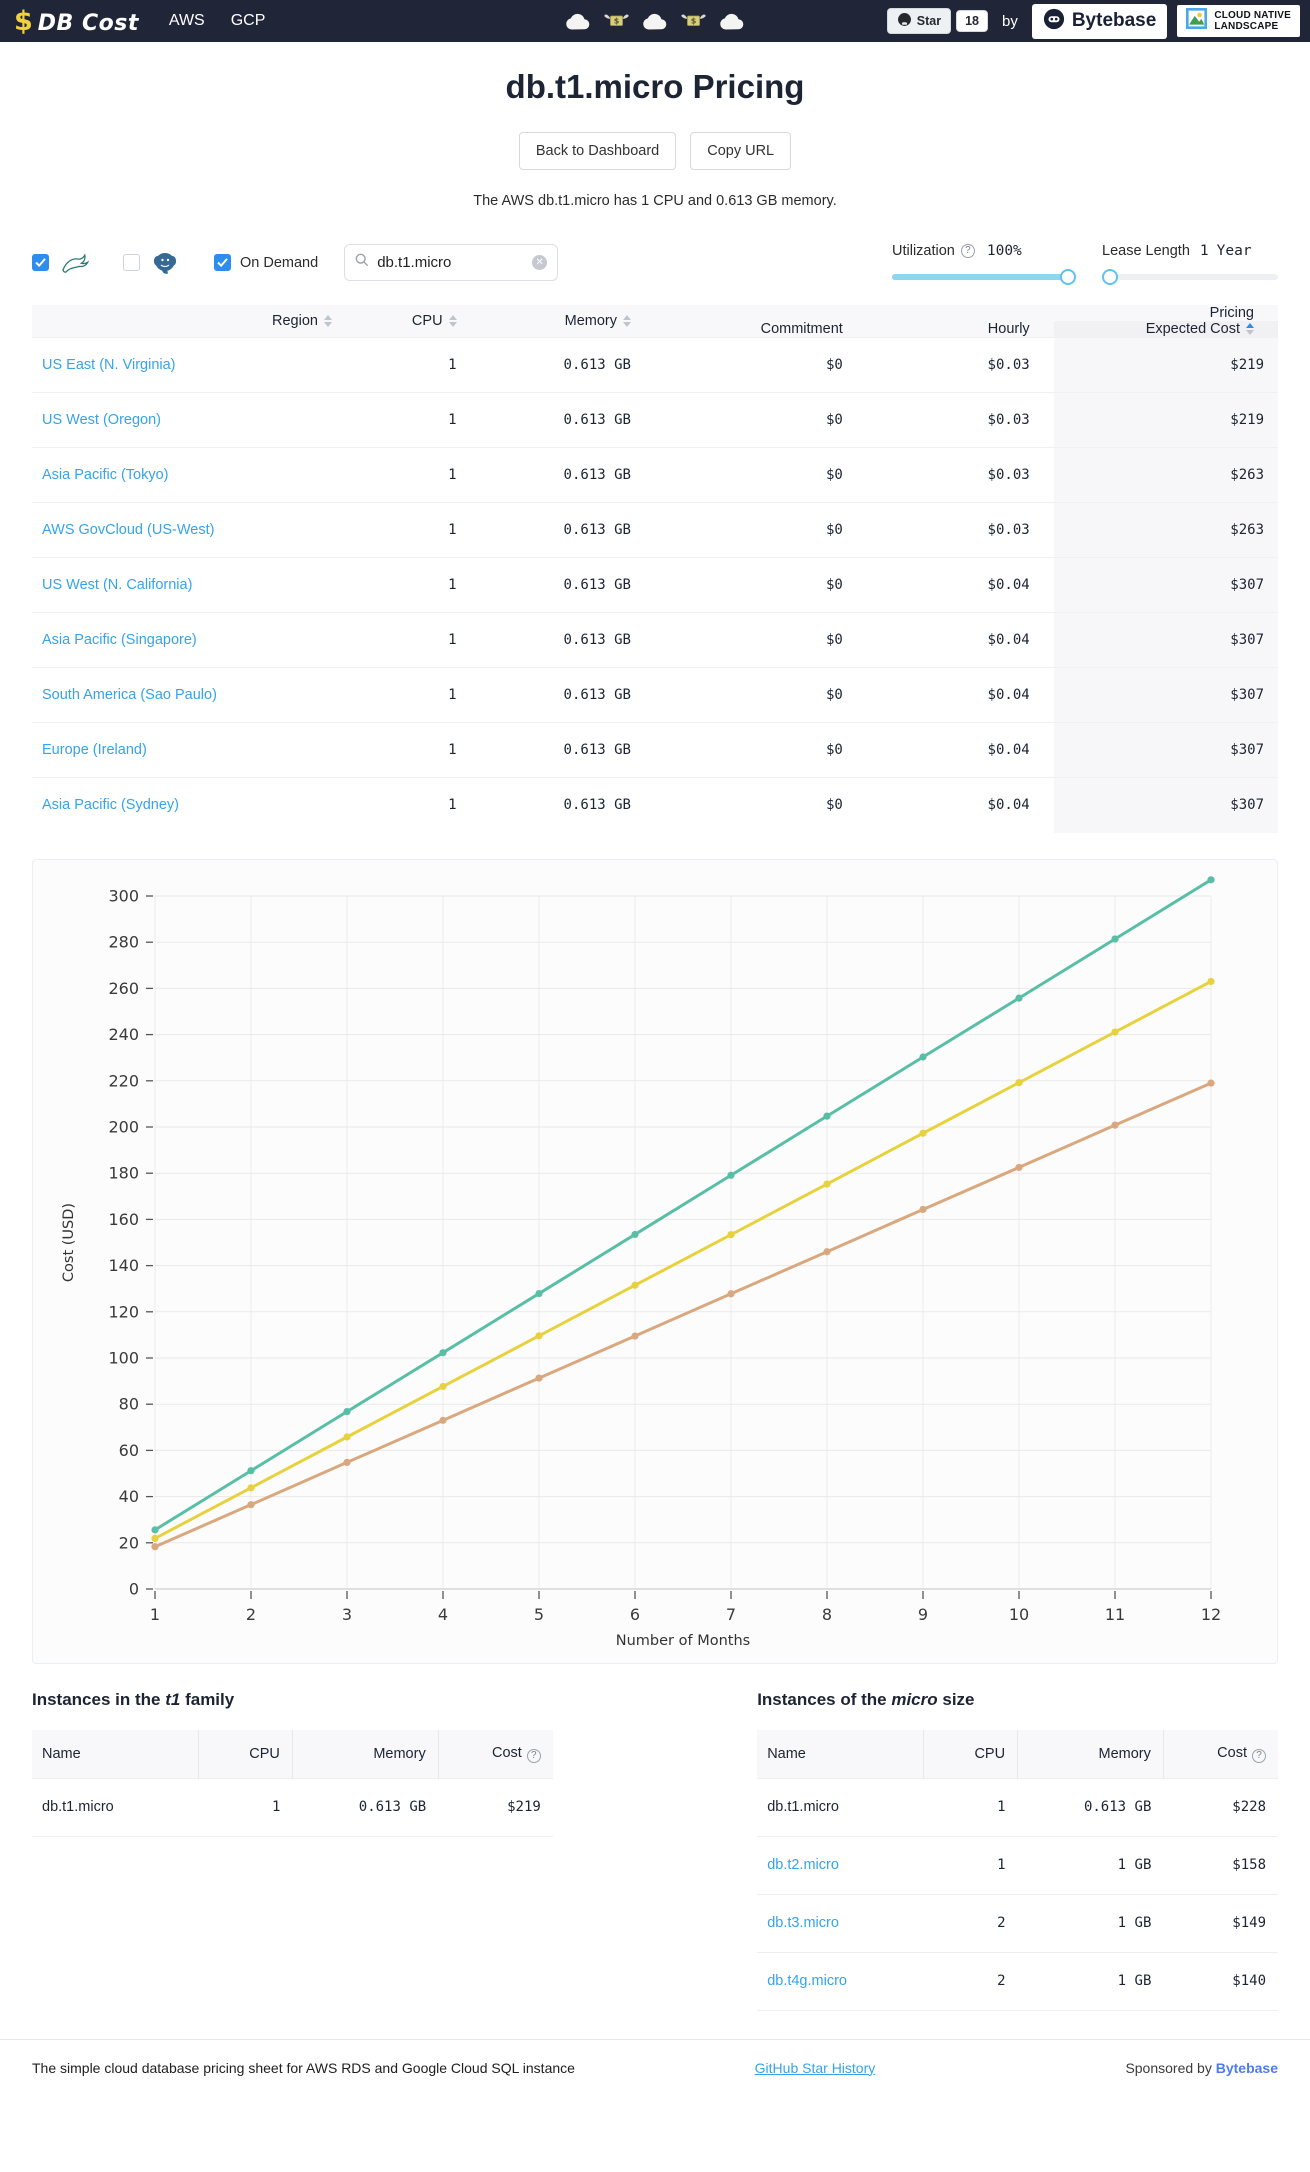 This screenshot has width=1310, height=2172. What do you see at coordinates (803, 1923) in the screenshot?
I see `instance-link: db.t3.micro` at bounding box center [803, 1923].